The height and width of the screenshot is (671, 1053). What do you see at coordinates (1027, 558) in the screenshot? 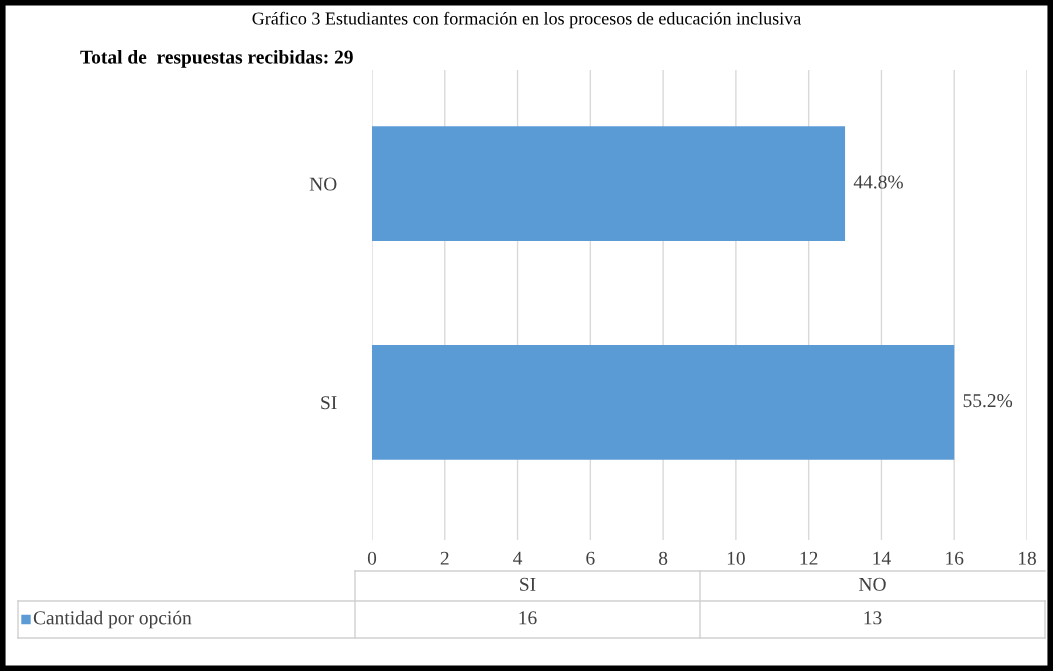
I see `x-tick-label: 18` at bounding box center [1027, 558].